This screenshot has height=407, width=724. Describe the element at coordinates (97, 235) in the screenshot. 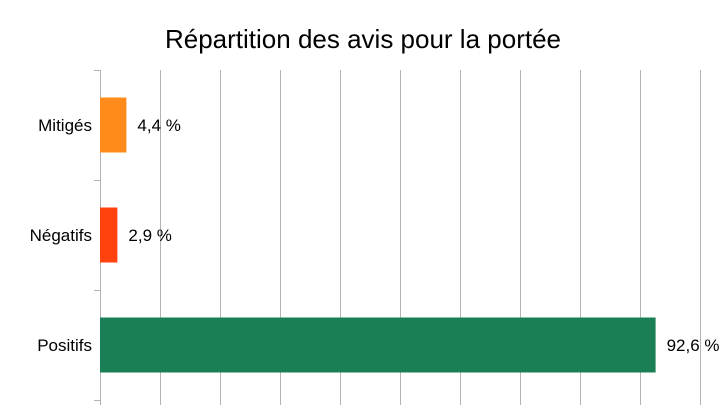

I see `category-axis` at that location.